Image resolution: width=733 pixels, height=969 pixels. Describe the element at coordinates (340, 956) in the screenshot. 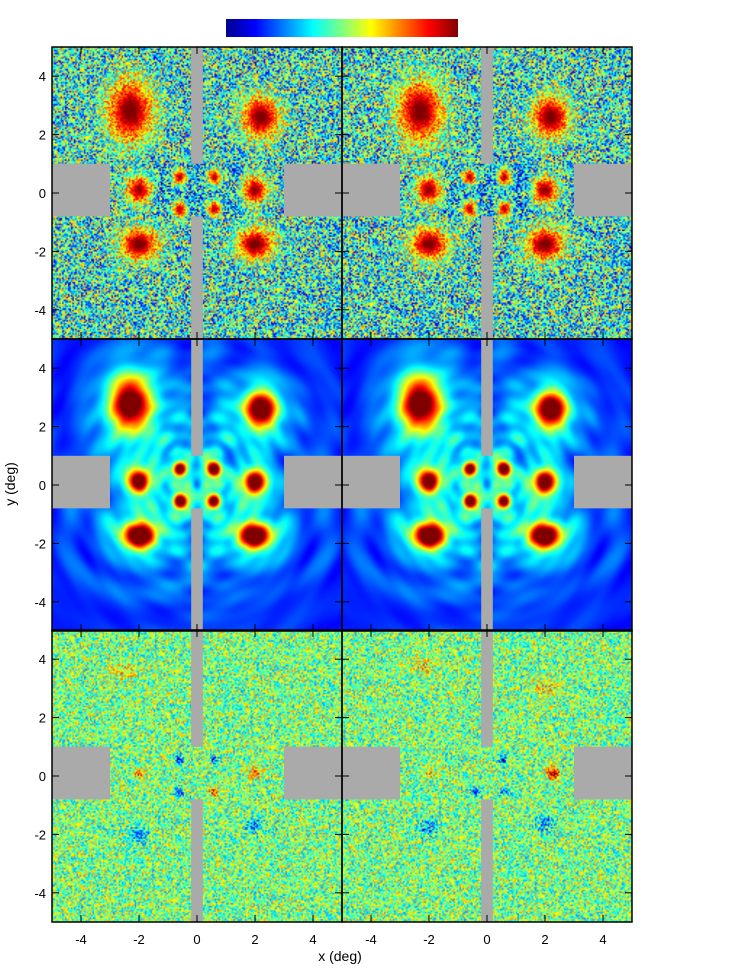

I see `x-axis-label: x (deg)` at that location.